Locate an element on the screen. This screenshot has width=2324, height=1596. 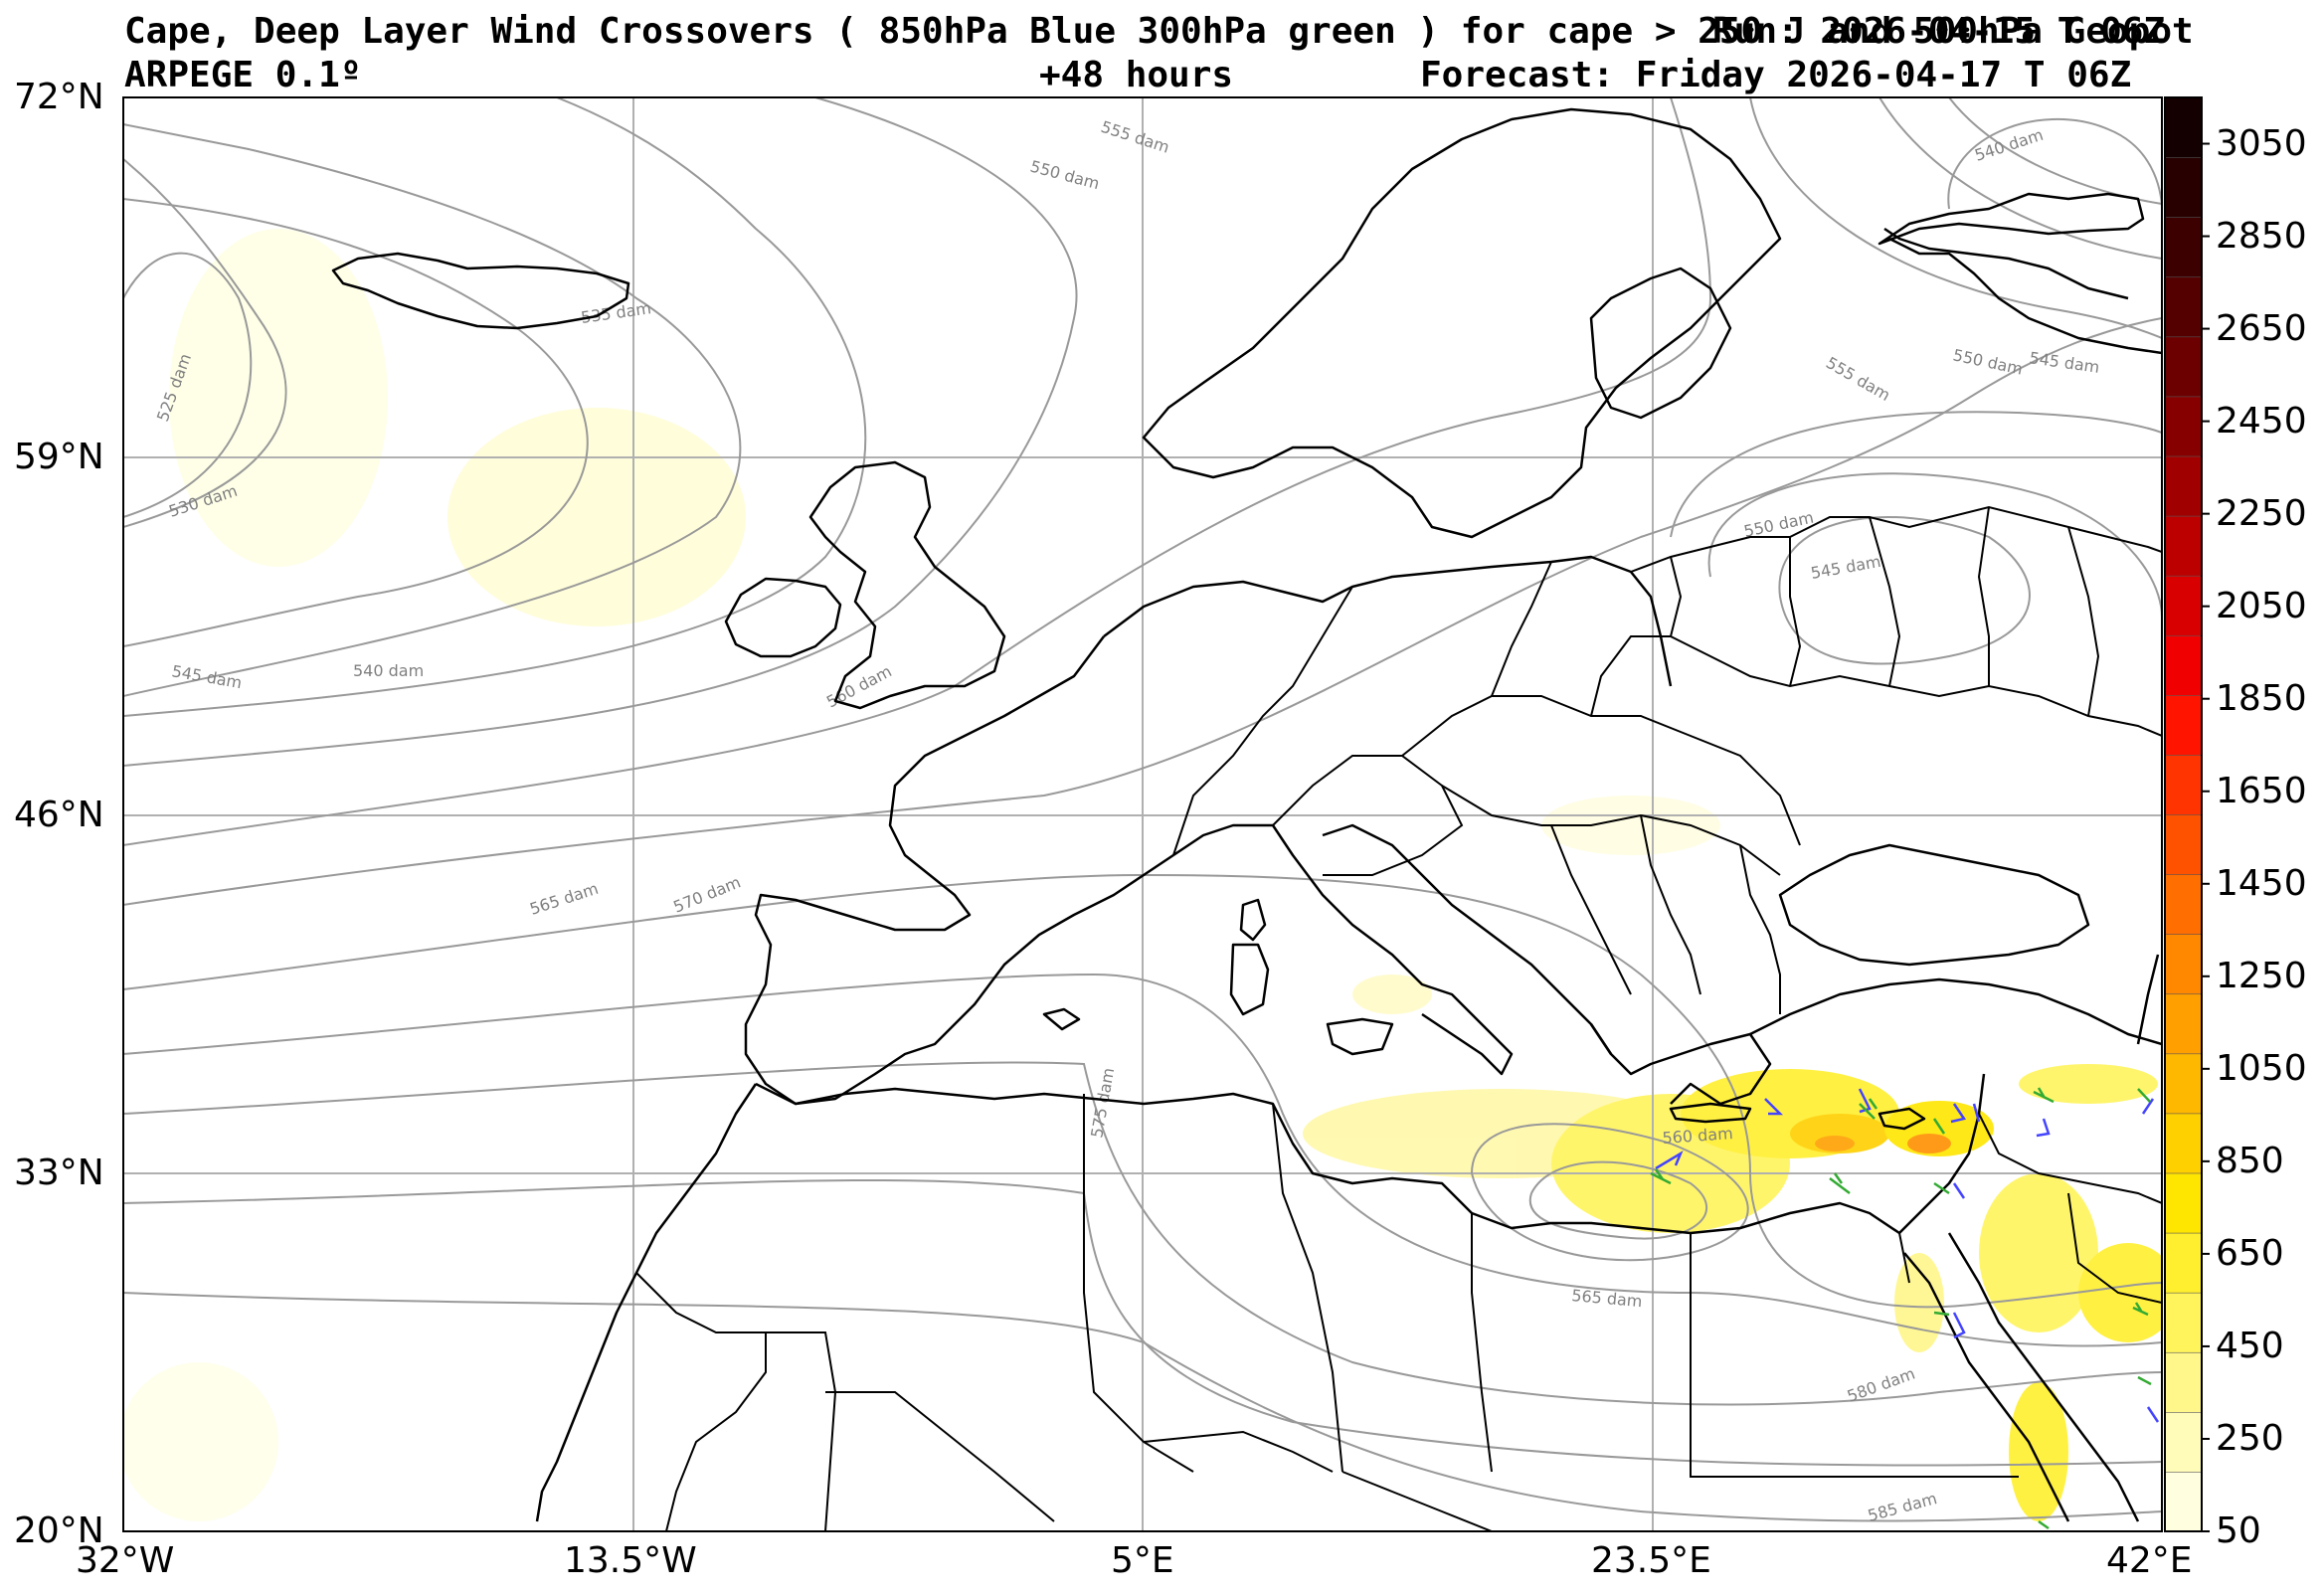
colorbar-frame is located at coordinates (2183, 814).